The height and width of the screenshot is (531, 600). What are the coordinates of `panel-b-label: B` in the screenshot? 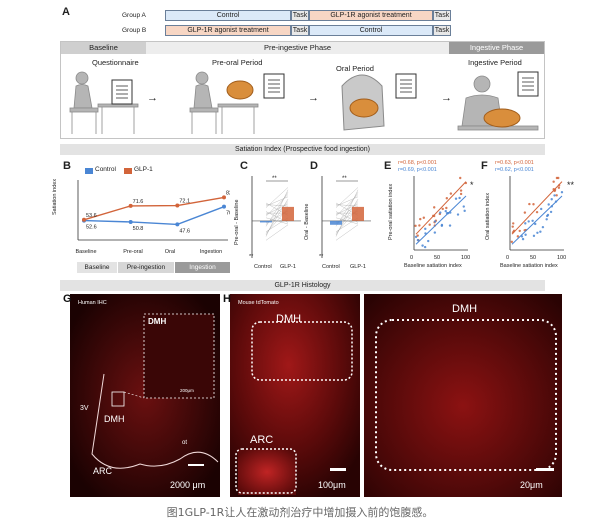 It's located at (67, 166).